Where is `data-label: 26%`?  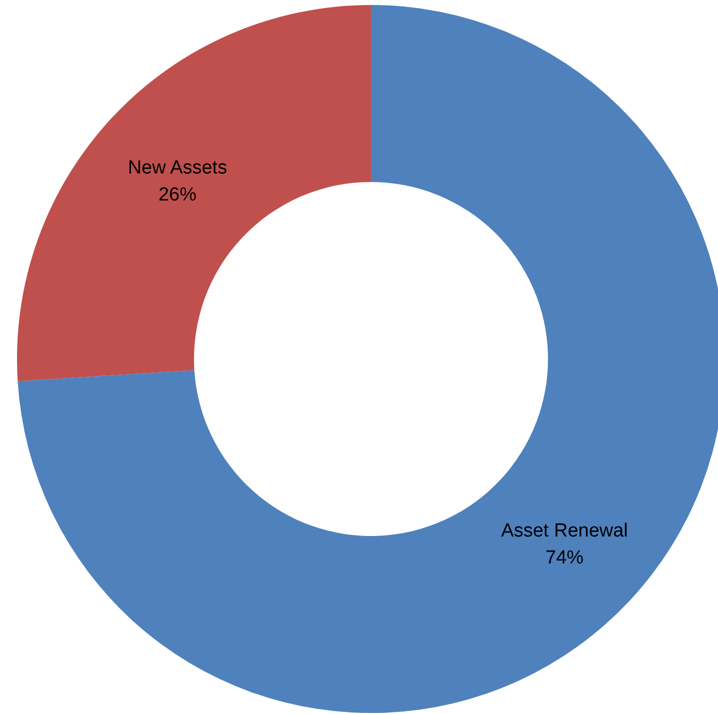
data-label: 26% is located at coordinates (177, 195).